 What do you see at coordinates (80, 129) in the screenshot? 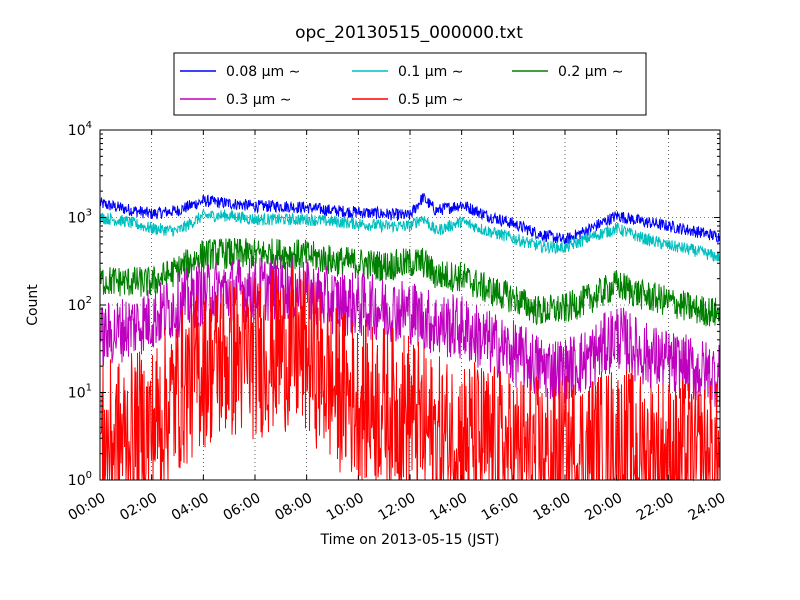
I see `y-tick-label: 10⁴` at bounding box center [80, 129].